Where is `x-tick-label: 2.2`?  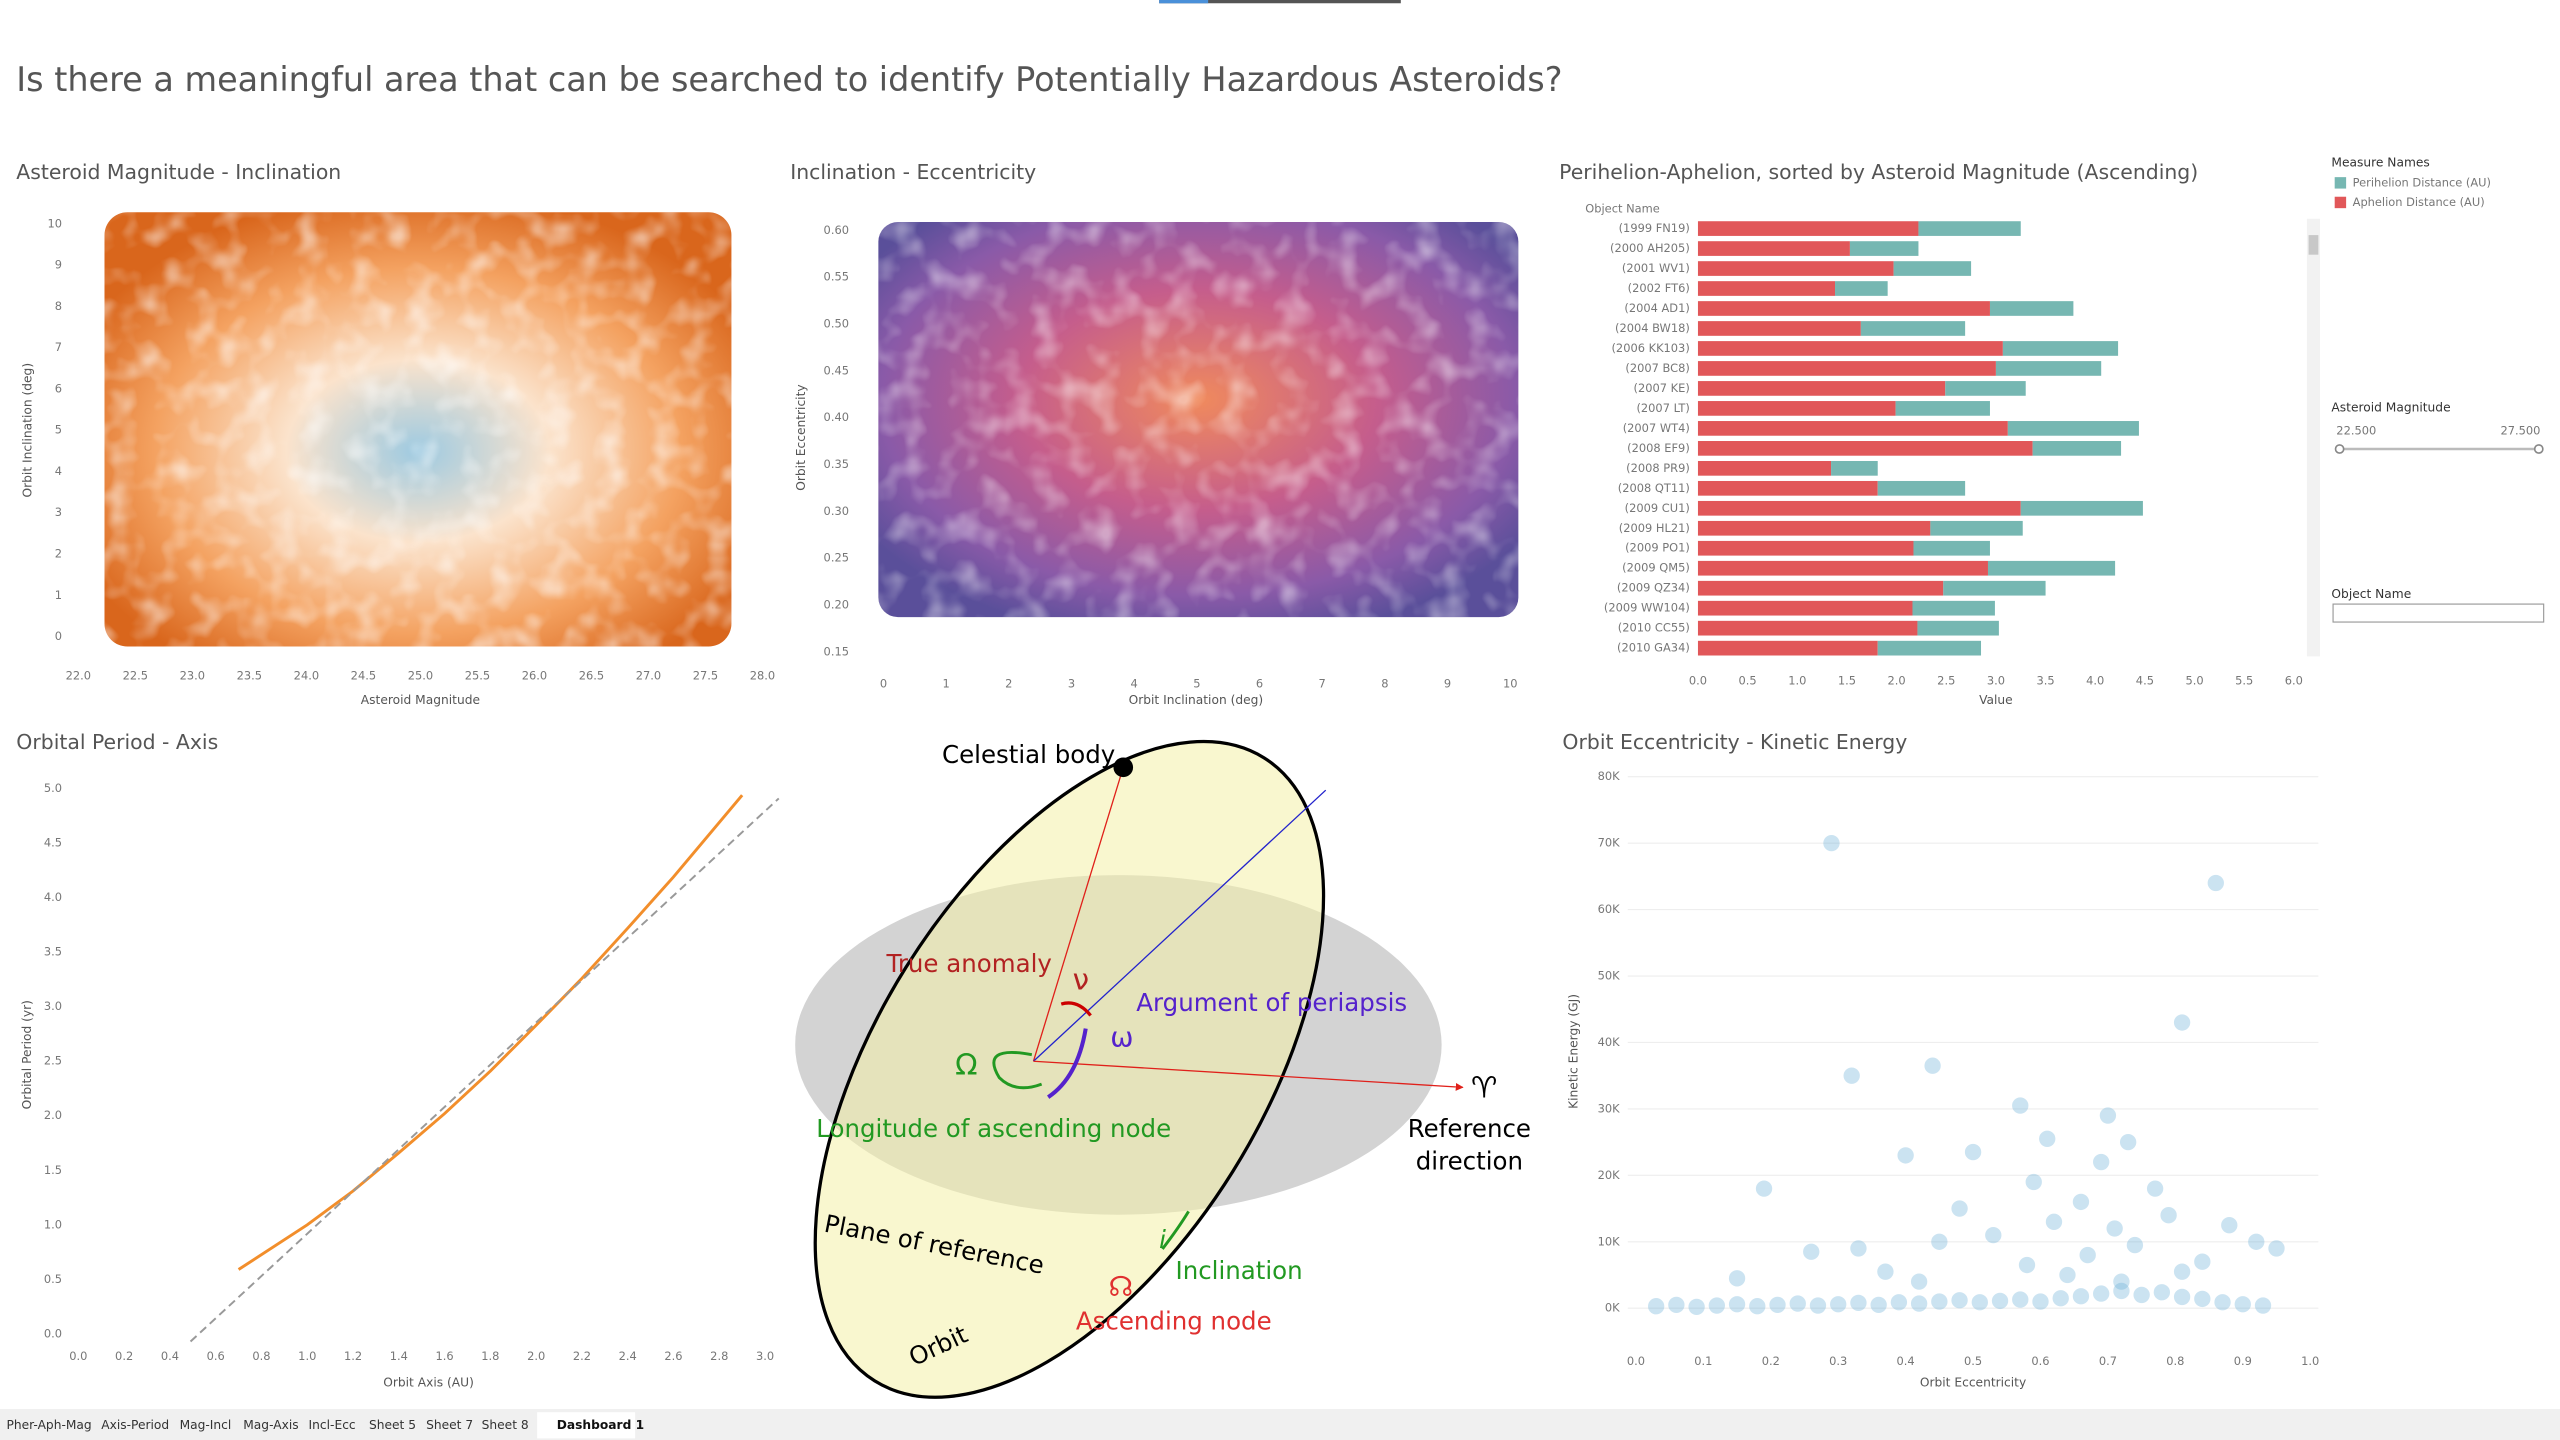 x-tick-label: 2.2 is located at coordinates (582, 1356).